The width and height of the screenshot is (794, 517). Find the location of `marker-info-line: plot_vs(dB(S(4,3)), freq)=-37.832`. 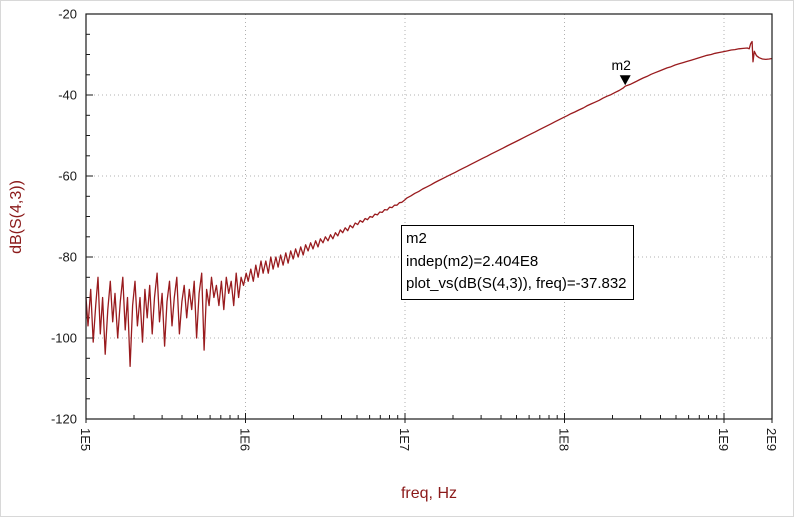

marker-info-line: plot_vs(dB(S(4,3)), freq)=-37.832 is located at coordinates (516, 283).